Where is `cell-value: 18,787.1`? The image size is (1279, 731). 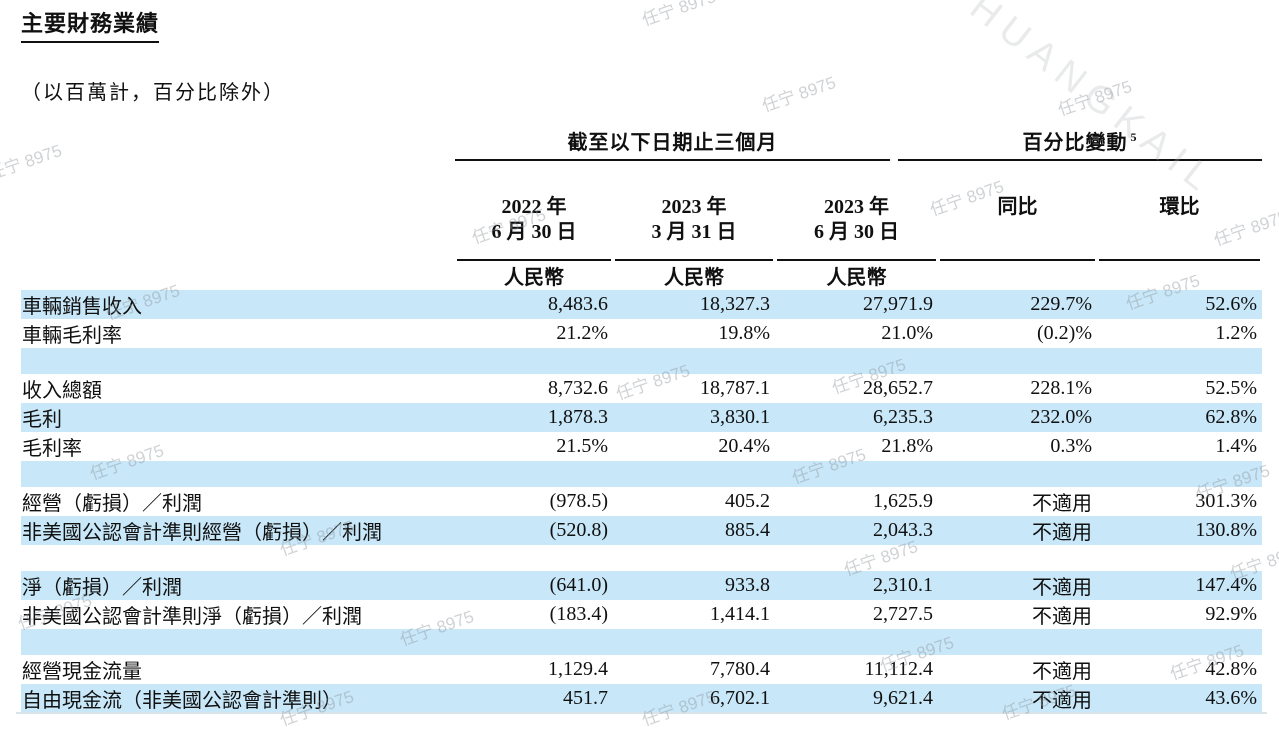
cell-value: 18,787.1 is located at coordinates (735, 388).